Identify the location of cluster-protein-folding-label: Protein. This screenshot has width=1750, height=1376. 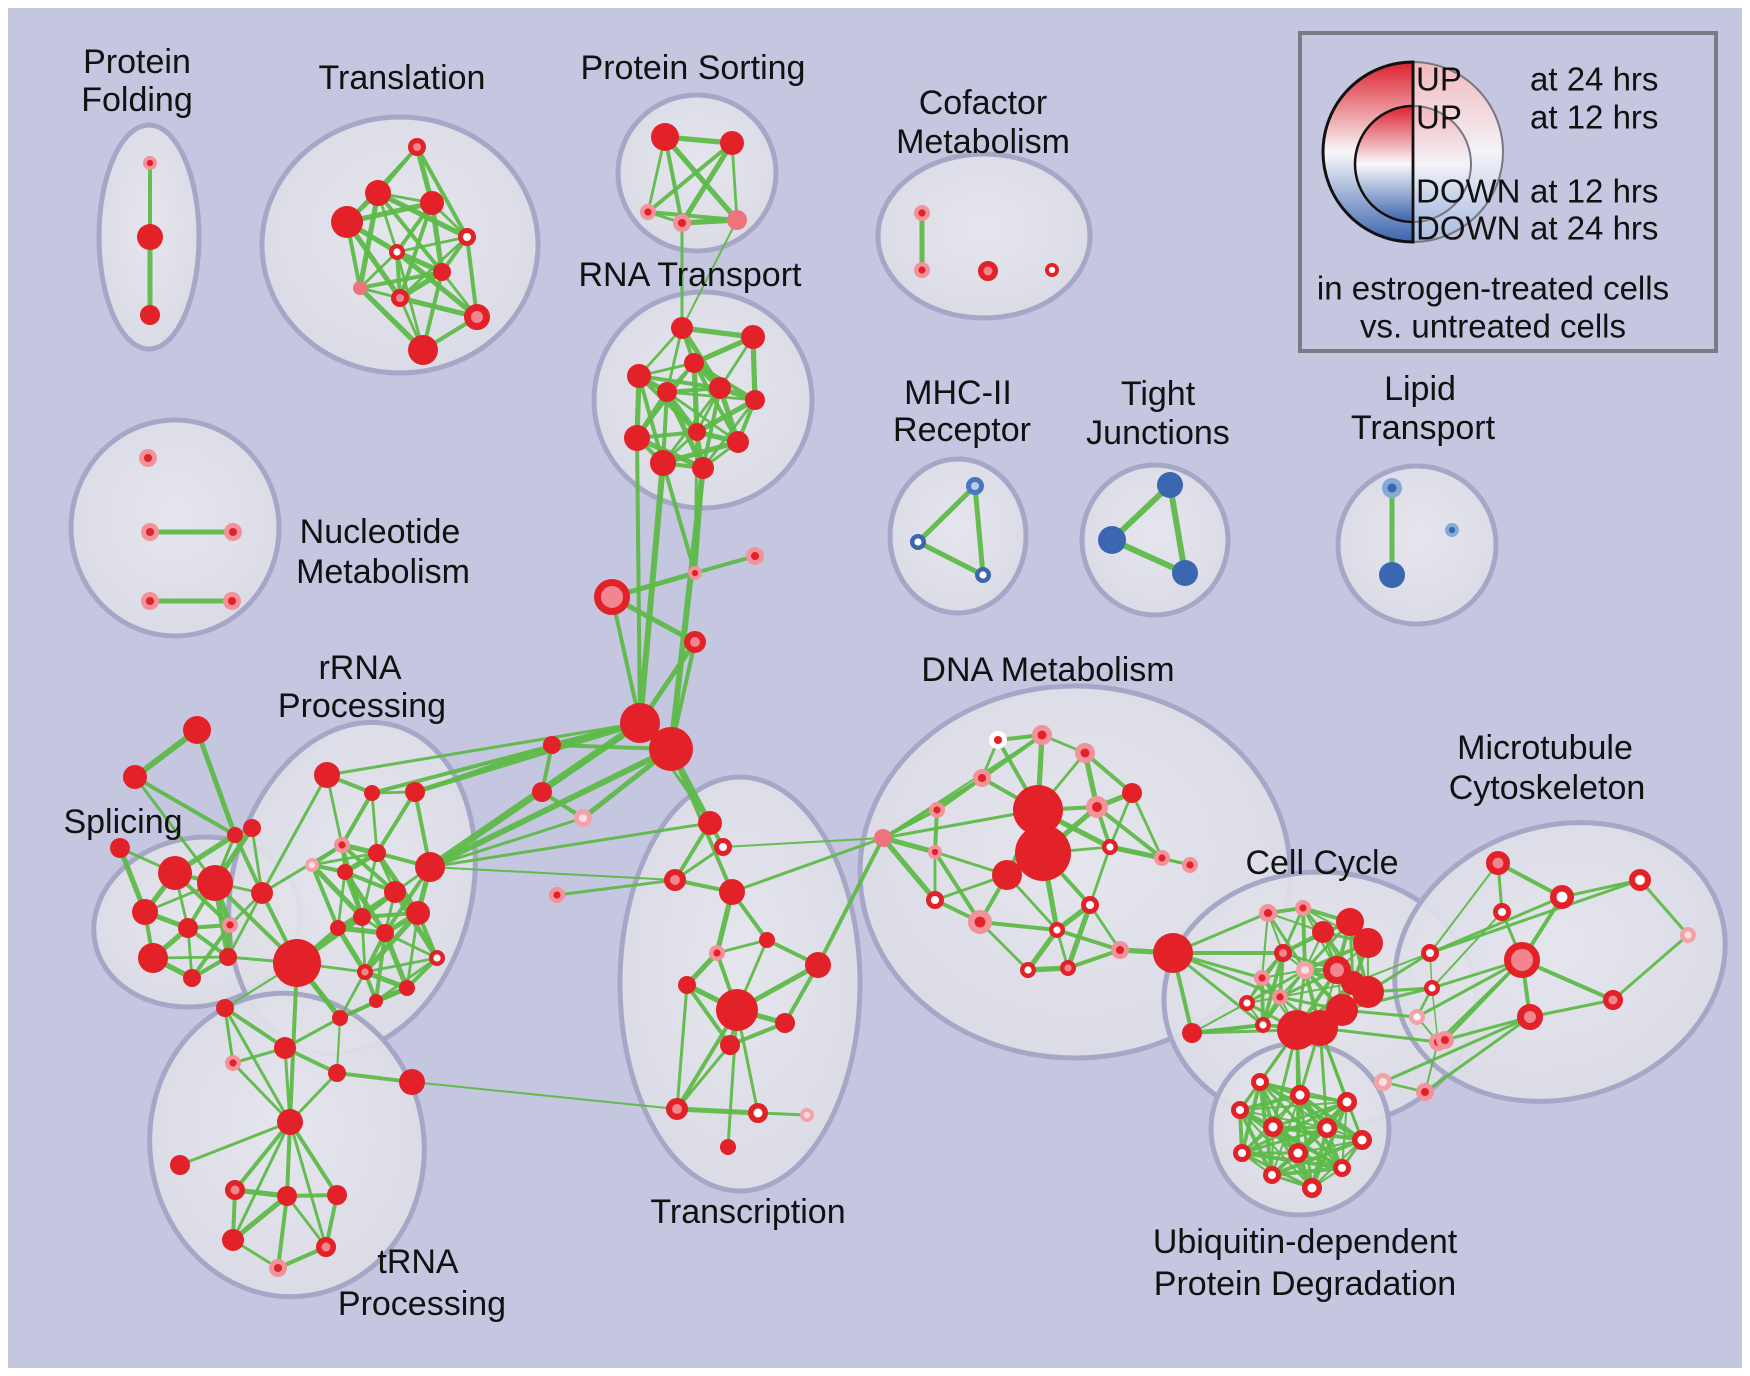
(137, 62).